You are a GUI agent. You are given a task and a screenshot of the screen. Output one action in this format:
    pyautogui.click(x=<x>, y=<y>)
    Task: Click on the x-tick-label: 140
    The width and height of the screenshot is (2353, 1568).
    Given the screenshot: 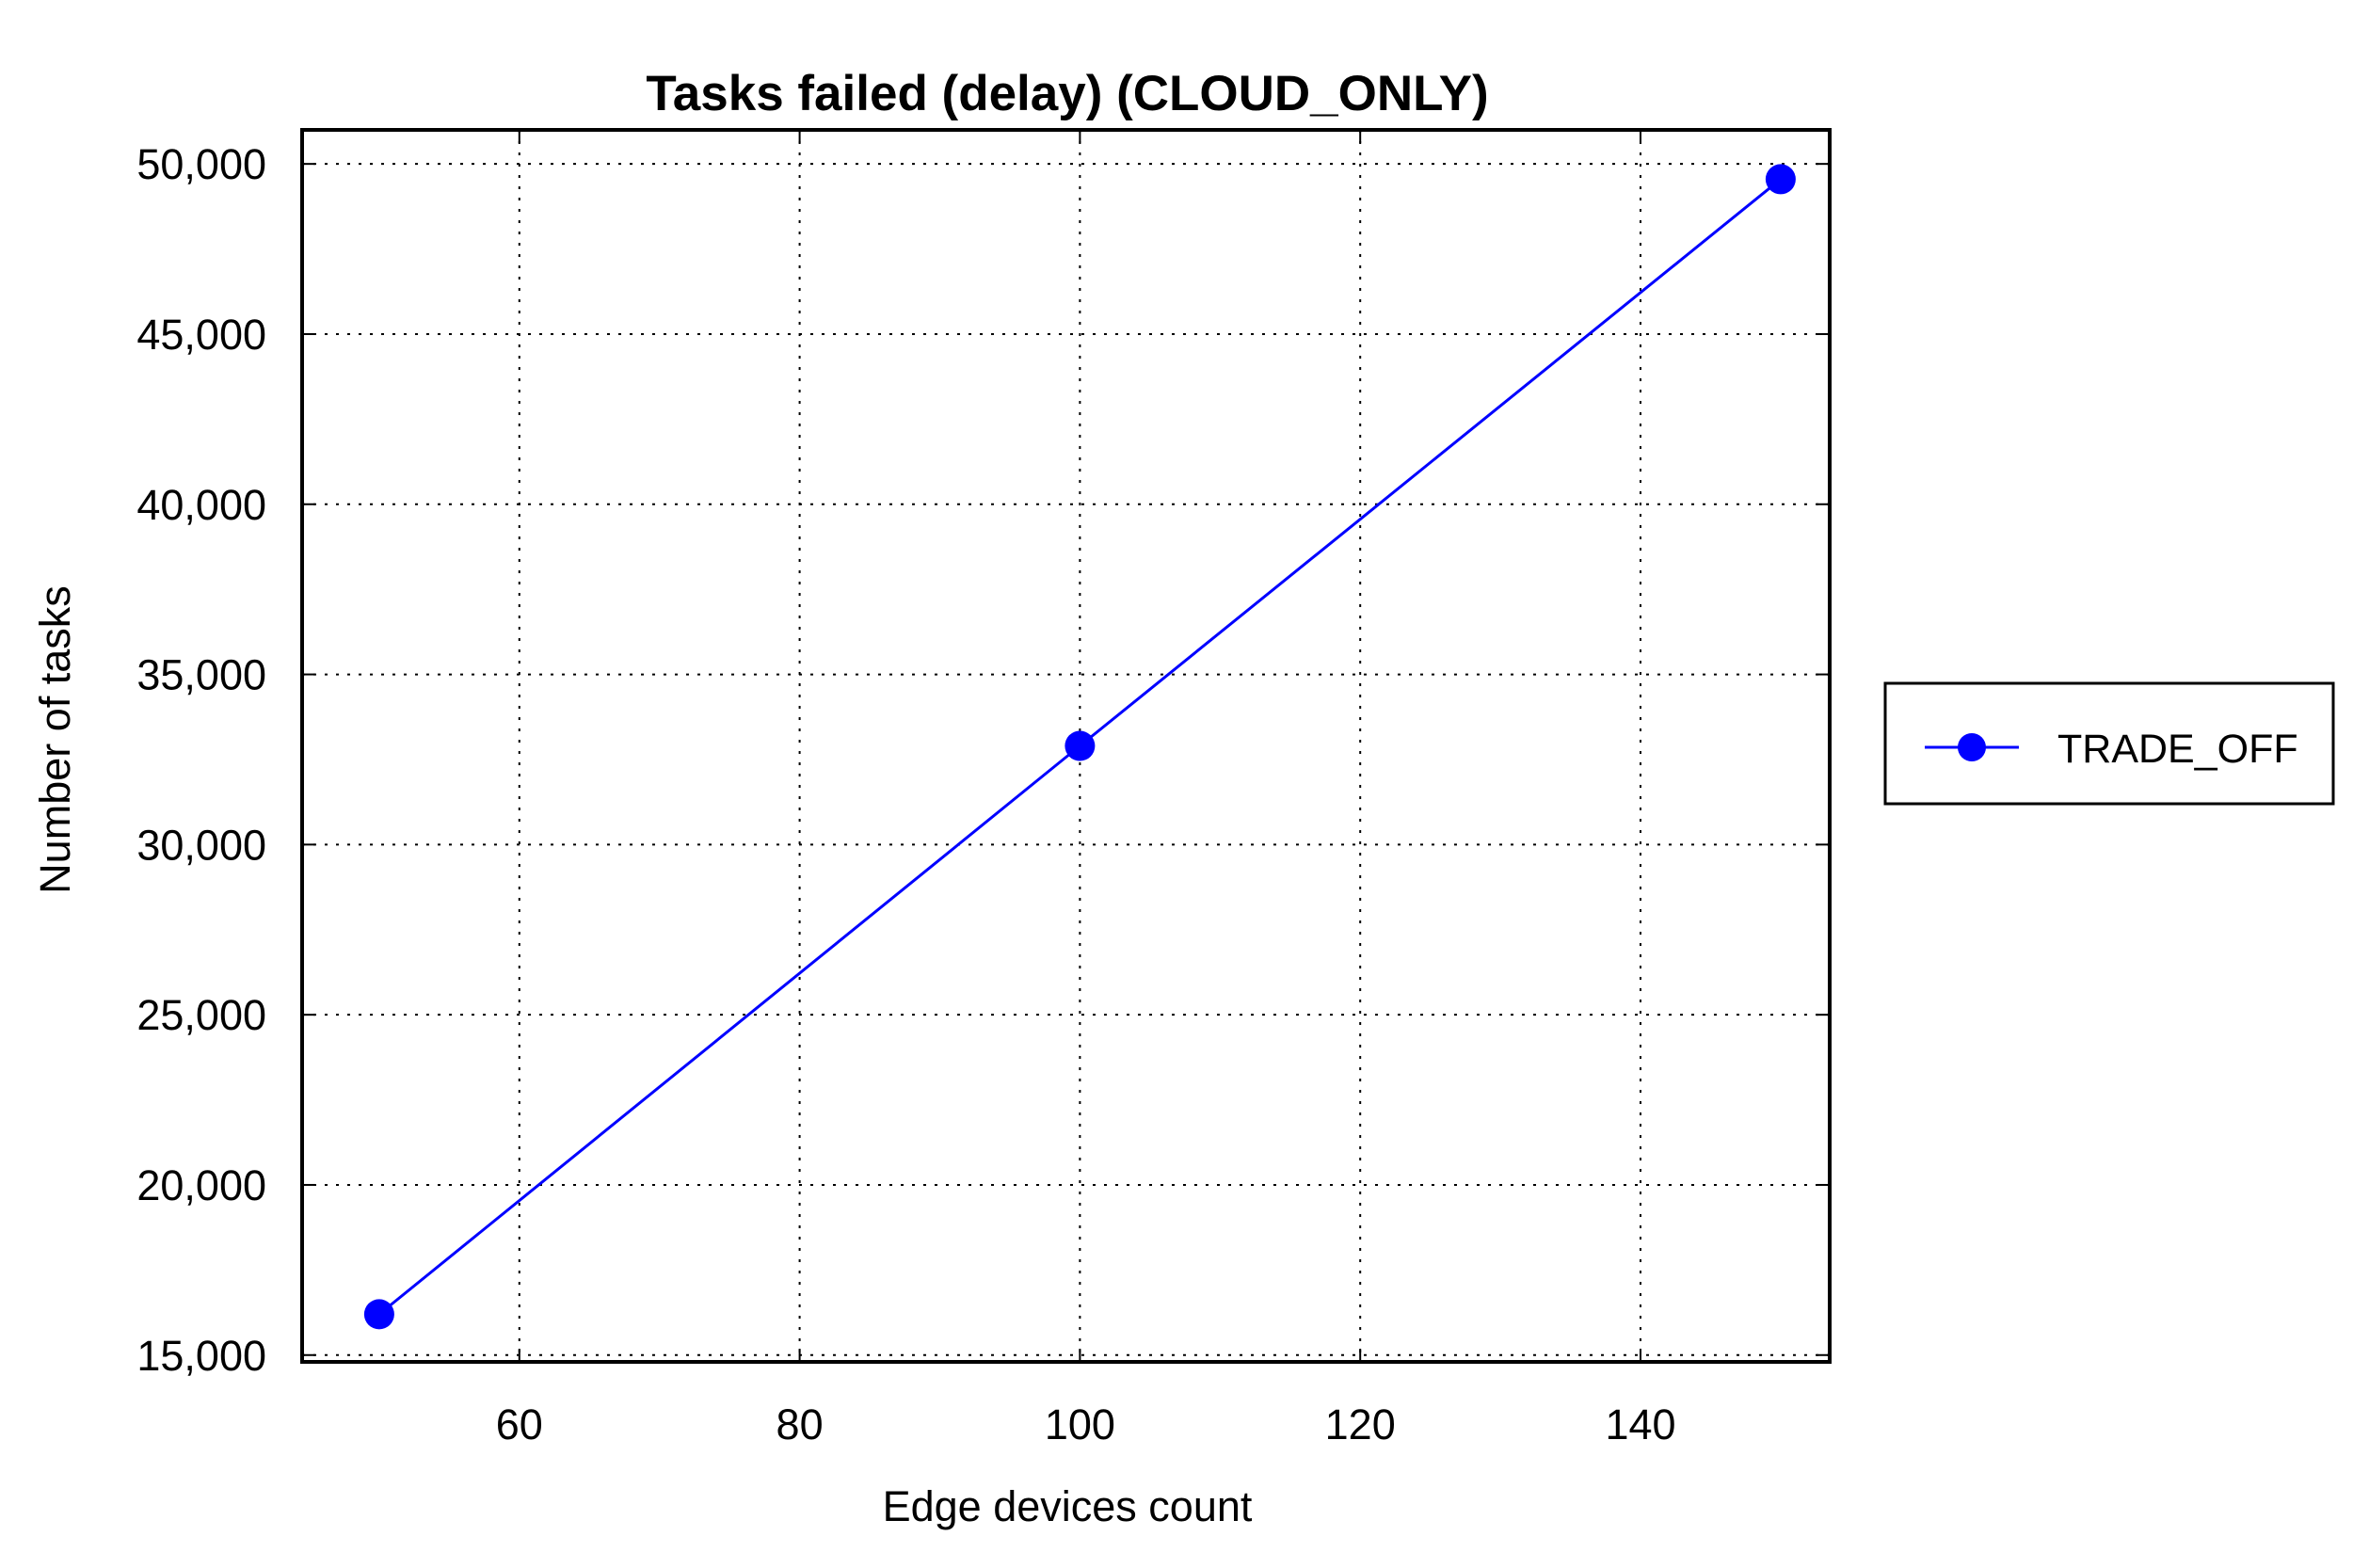 What is the action you would take?
    pyautogui.click(x=1640, y=1424)
    